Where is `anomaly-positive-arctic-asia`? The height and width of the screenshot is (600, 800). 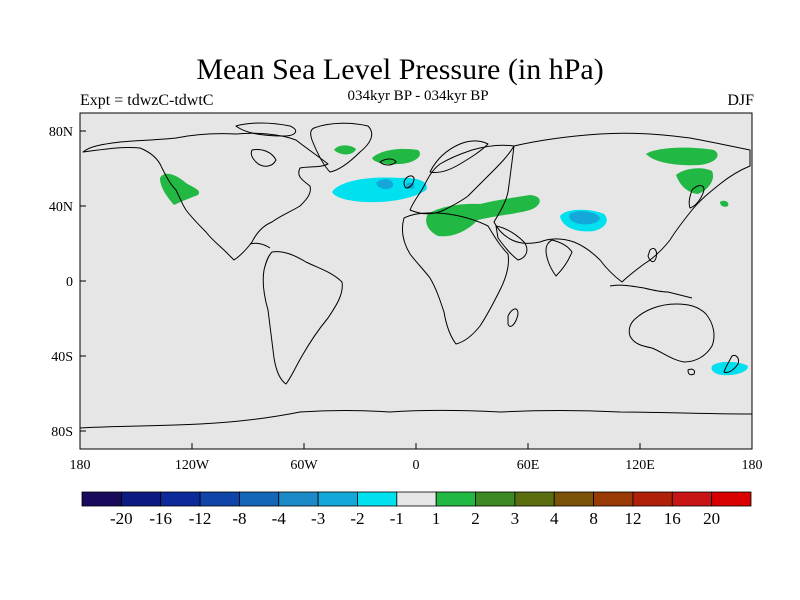
anomaly-positive-arctic-asia is located at coordinates (682, 156).